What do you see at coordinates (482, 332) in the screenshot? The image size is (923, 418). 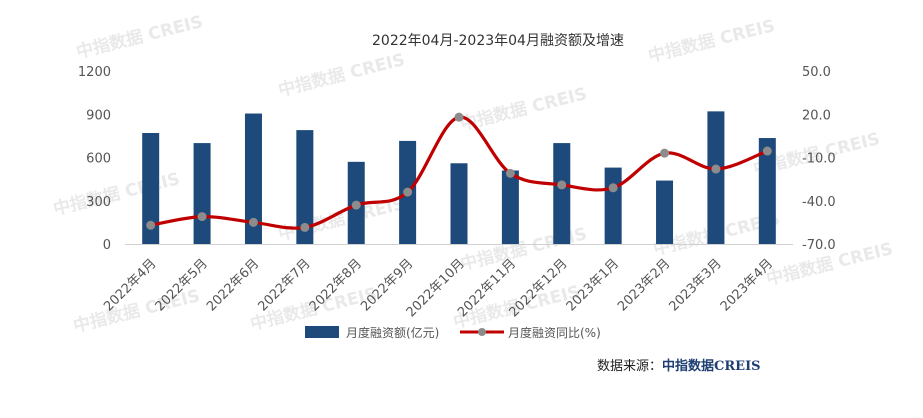 I see `legend-line-marker` at bounding box center [482, 332].